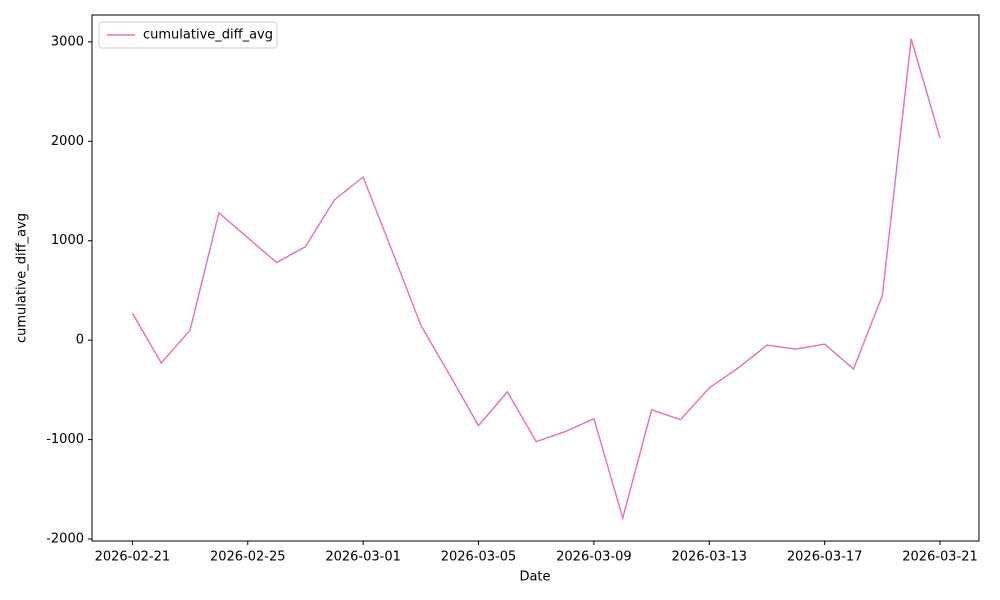  I want to click on y-tick-label: 0, so click(80, 340).